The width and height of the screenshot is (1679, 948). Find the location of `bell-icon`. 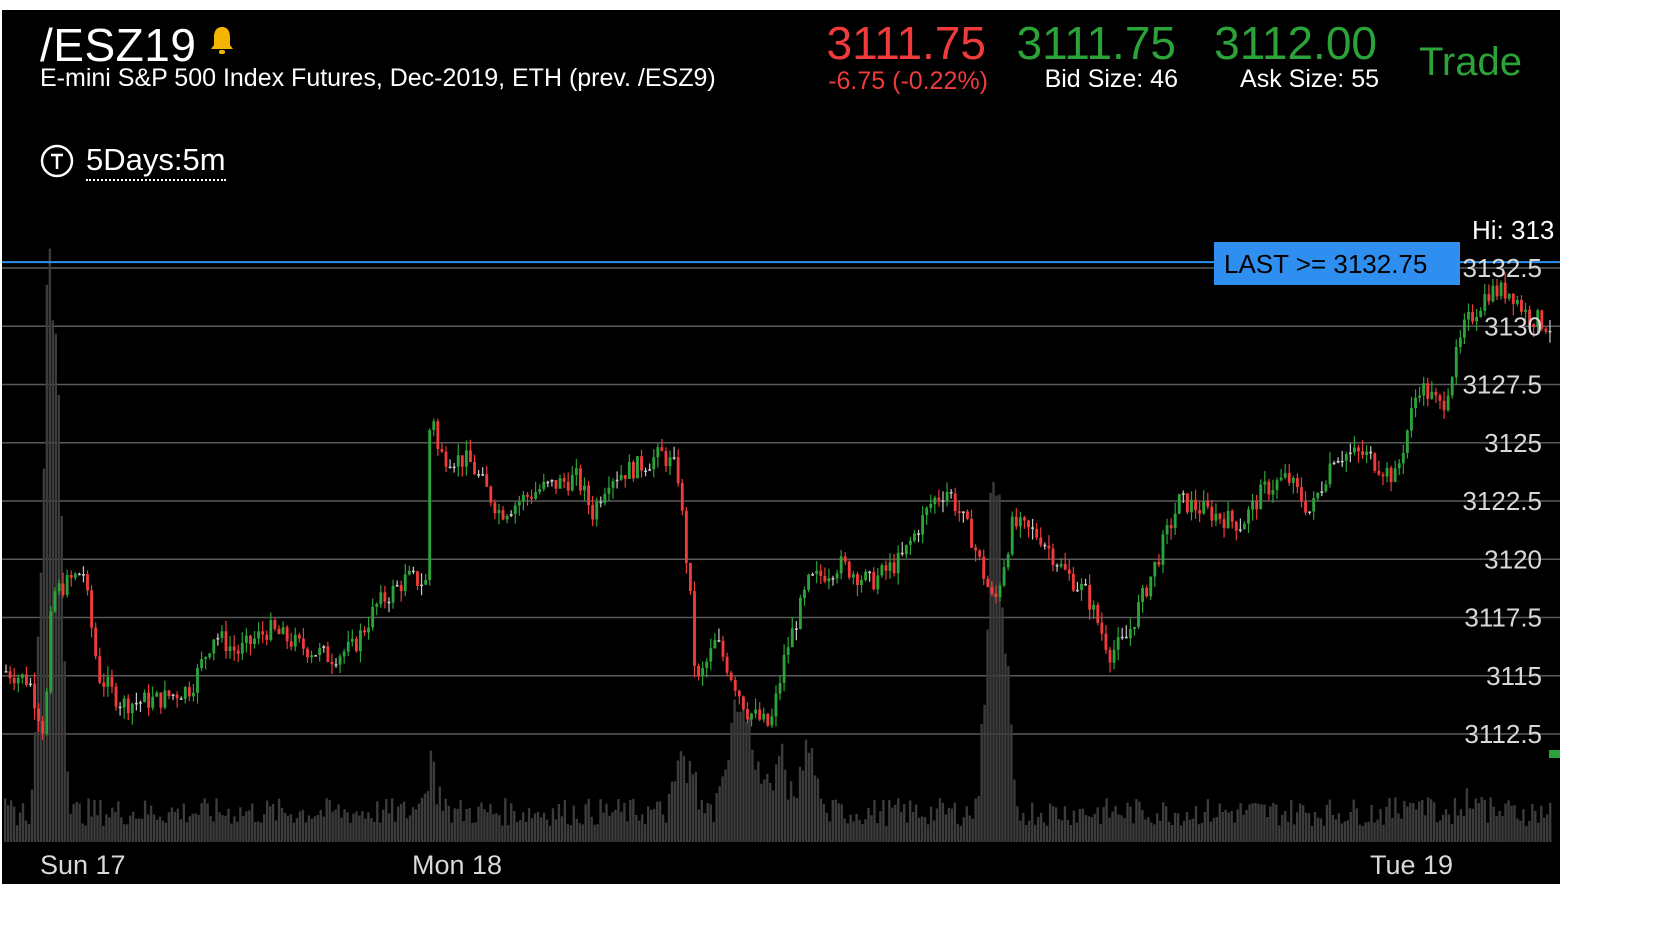

bell-icon is located at coordinates (222, 41).